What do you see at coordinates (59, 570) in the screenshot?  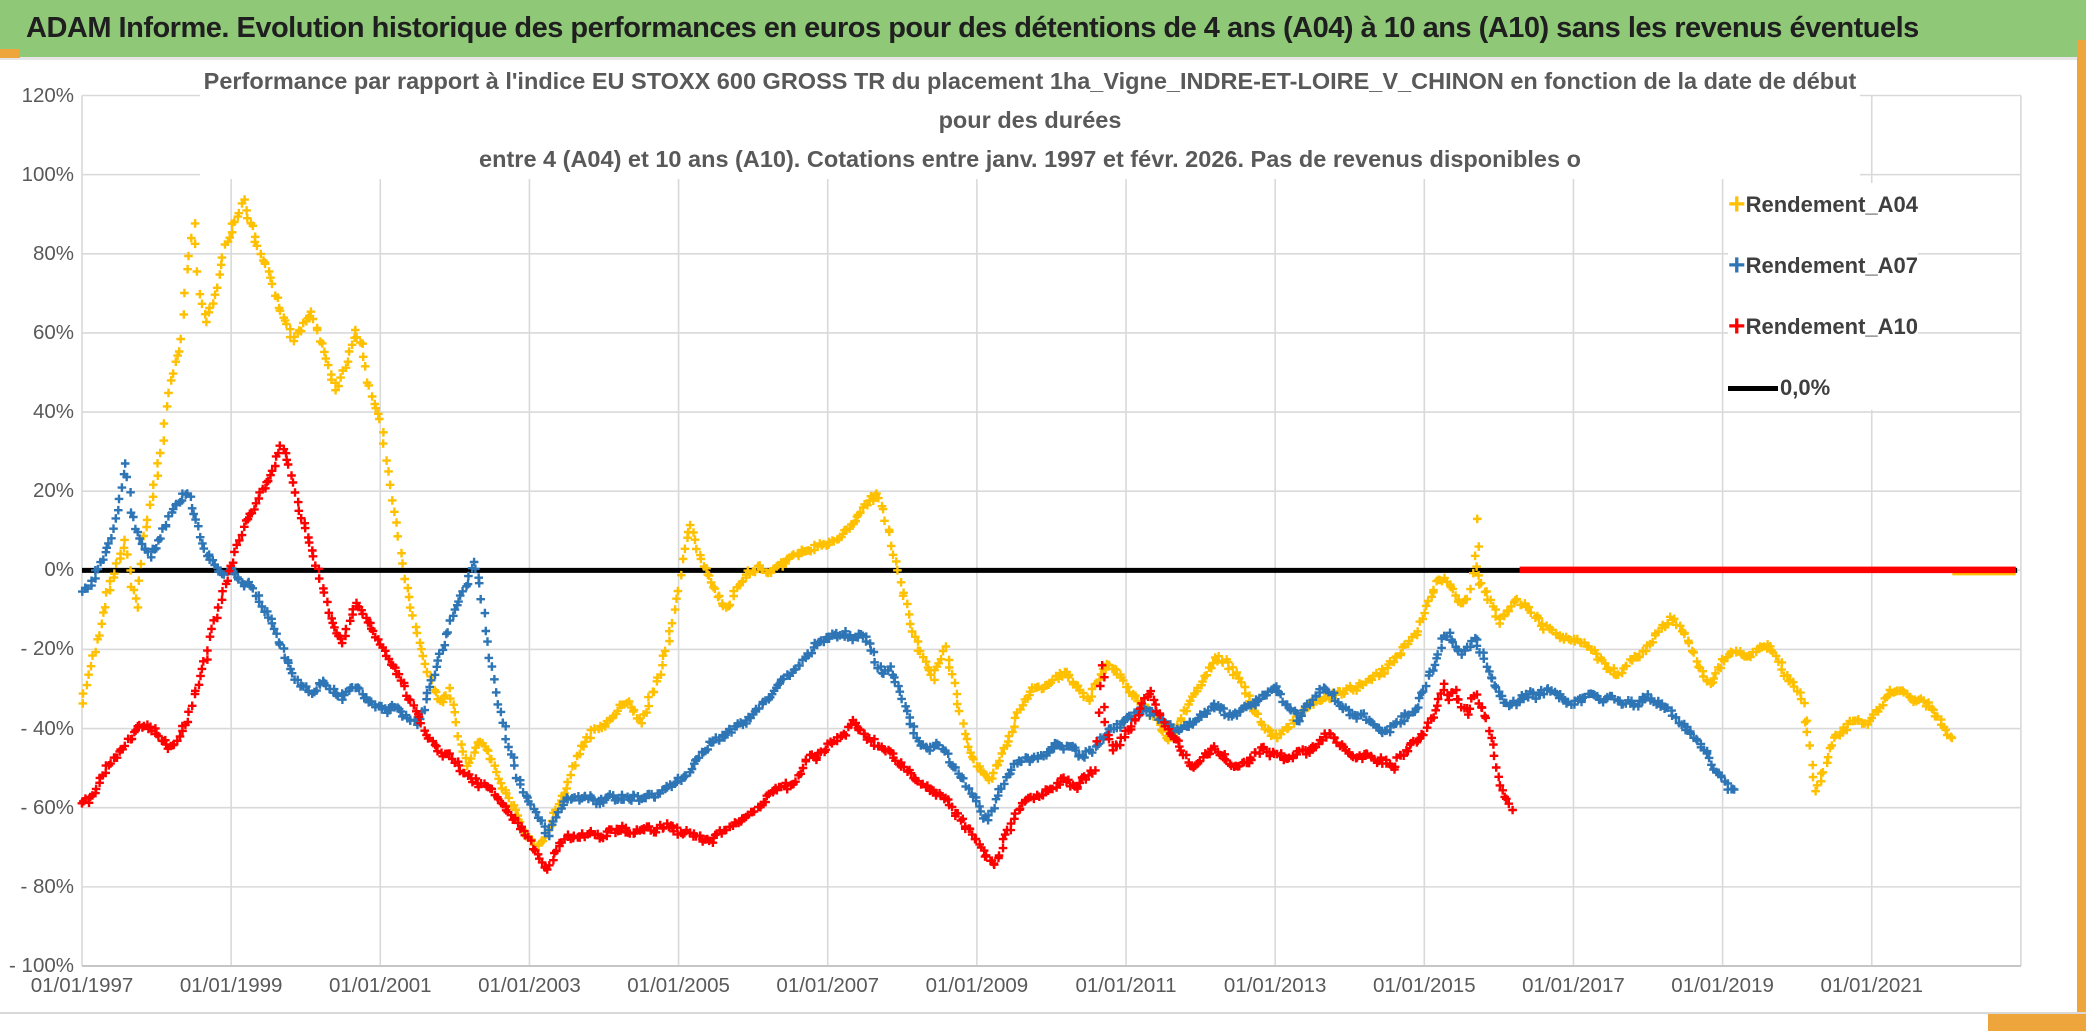 I see `y-axis-tick-label: 0%` at bounding box center [59, 570].